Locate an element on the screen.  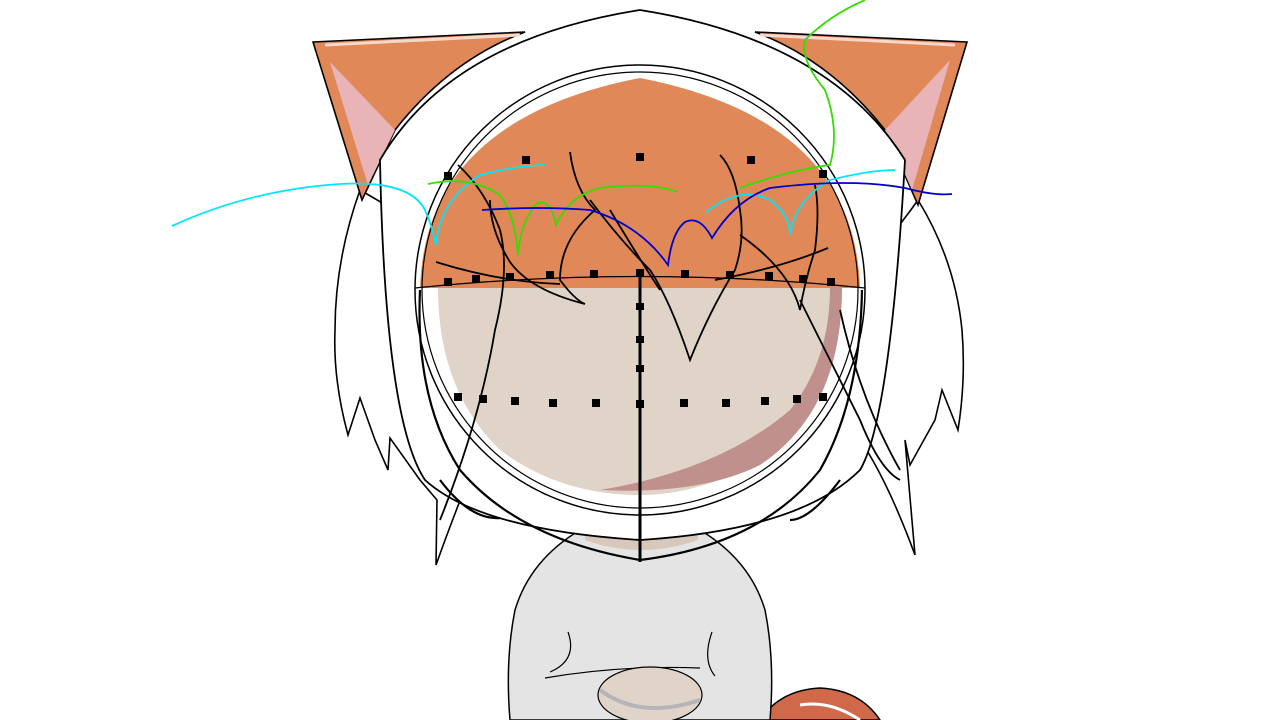
cyan-guide-lines is located at coordinates (533, 205).